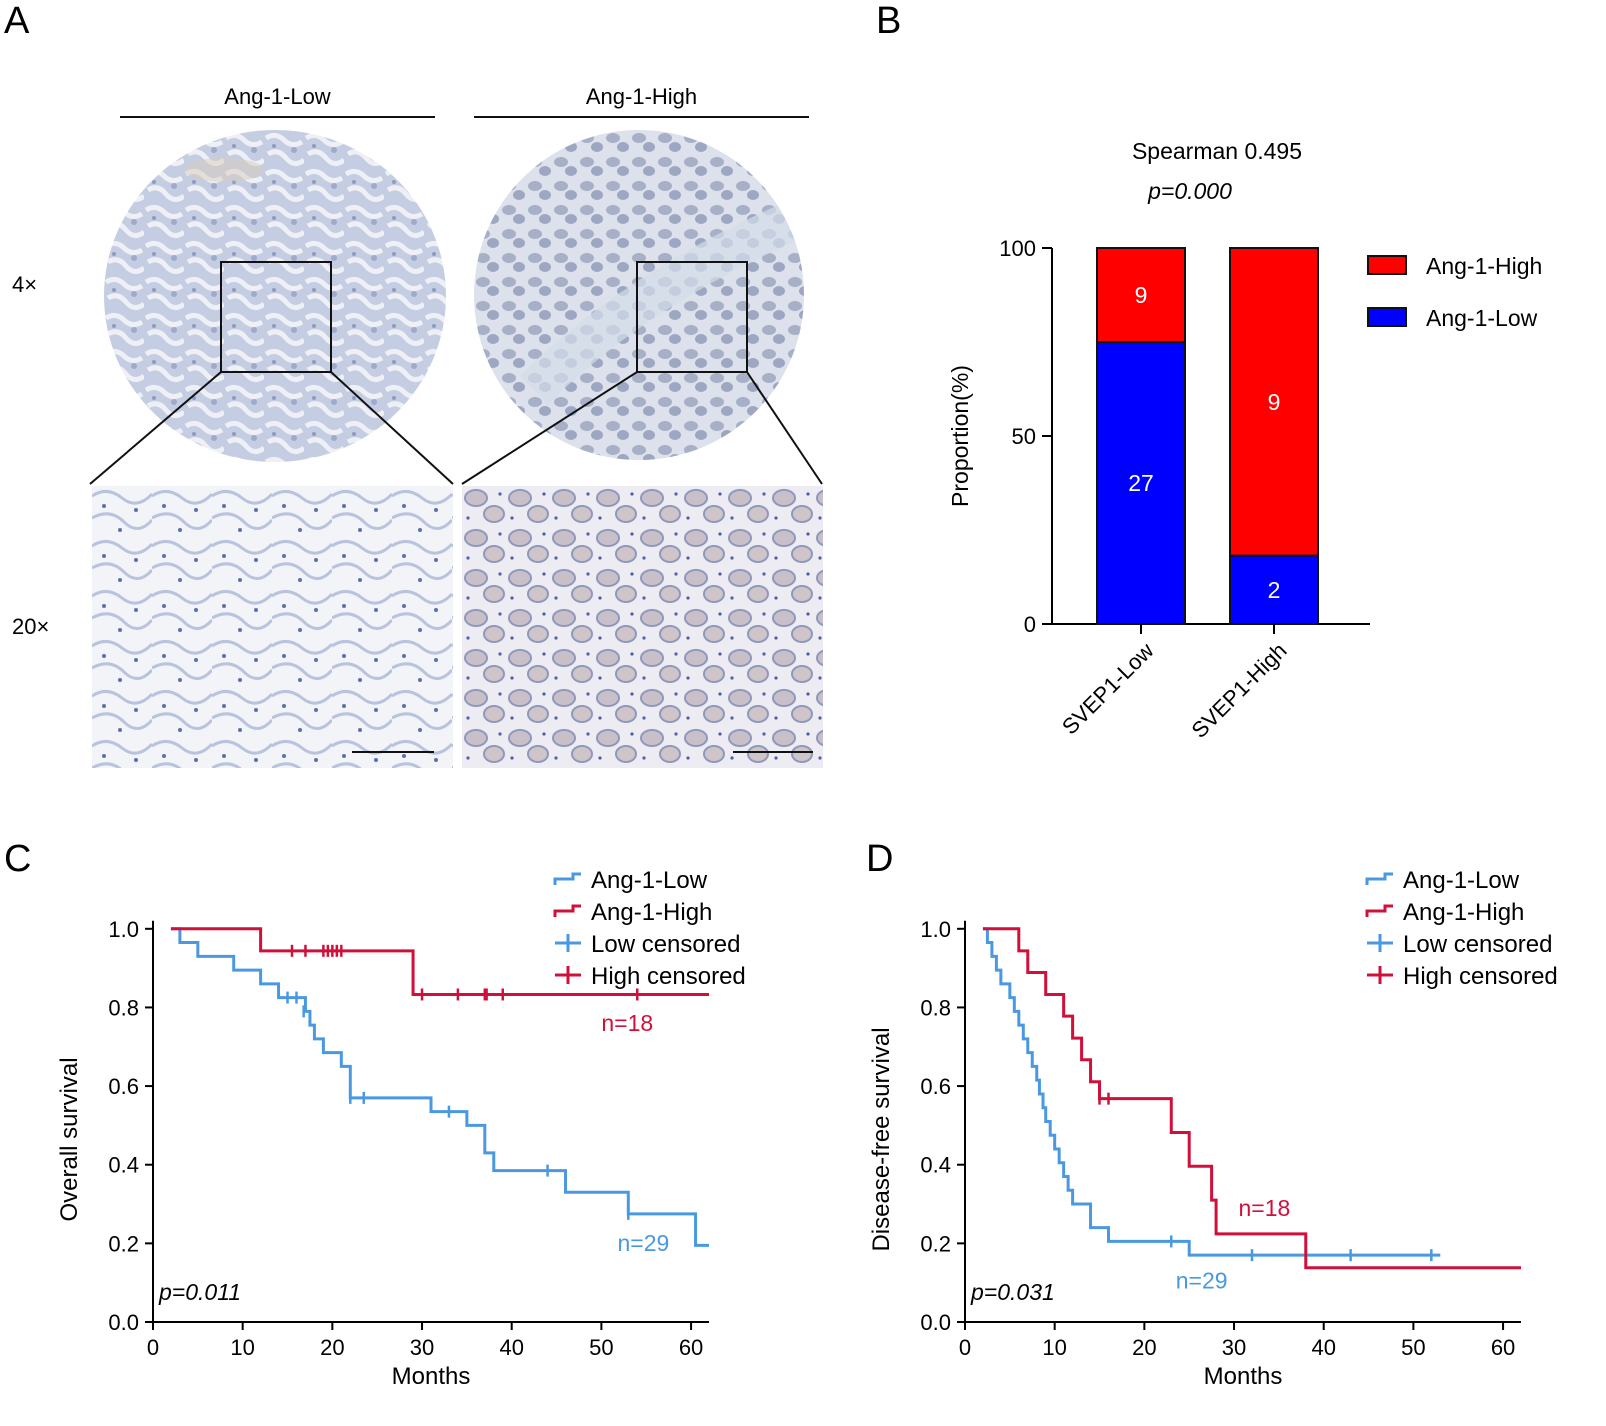 Image resolution: width=1606 pixels, height=1426 pixels. What do you see at coordinates (881, 1139) in the screenshot?
I see `y-axis-label: Disease-free survival` at bounding box center [881, 1139].